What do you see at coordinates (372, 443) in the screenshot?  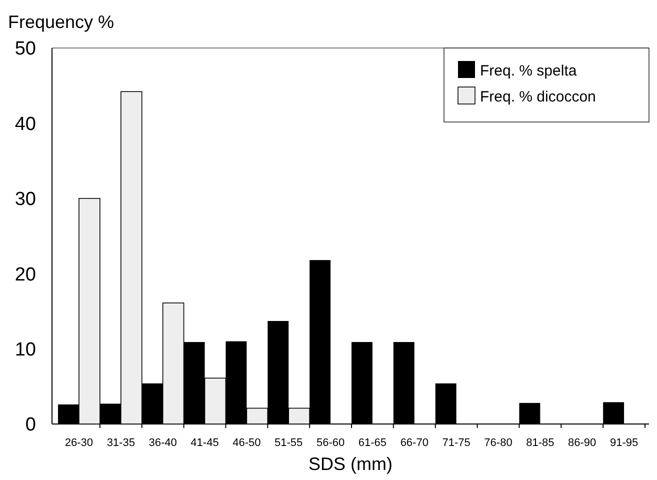 I see `x-tick-label: 61-65` at bounding box center [372, 443].